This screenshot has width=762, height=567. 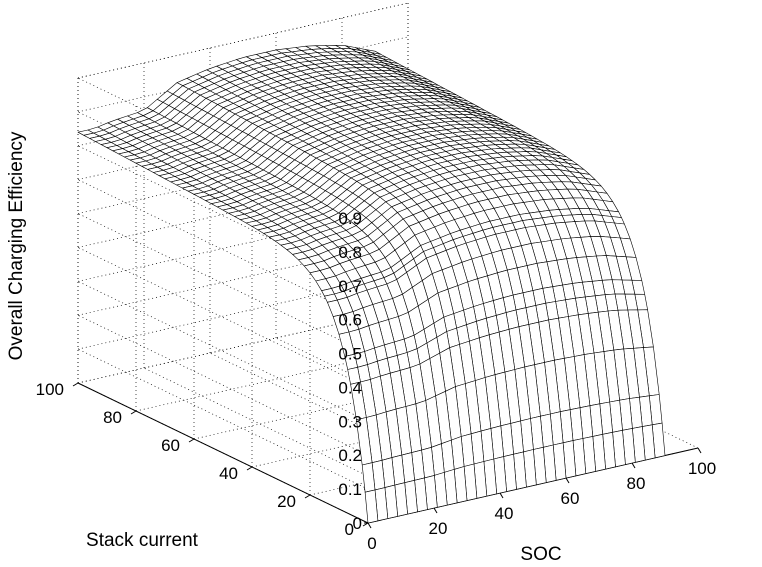 What do you see at coordinates (350, 489) in the screenshot?
I see `z-tick-label: 0.1` at bounding box center [350, 489].